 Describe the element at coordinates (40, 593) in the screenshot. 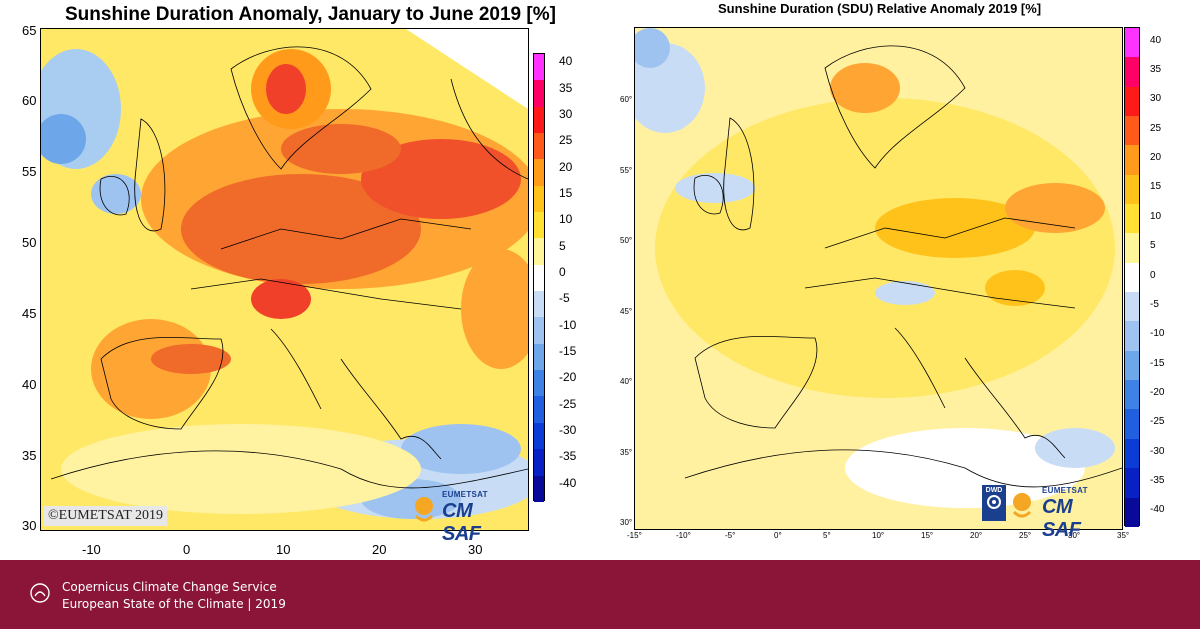

I see `copernicus-icon` at that location.